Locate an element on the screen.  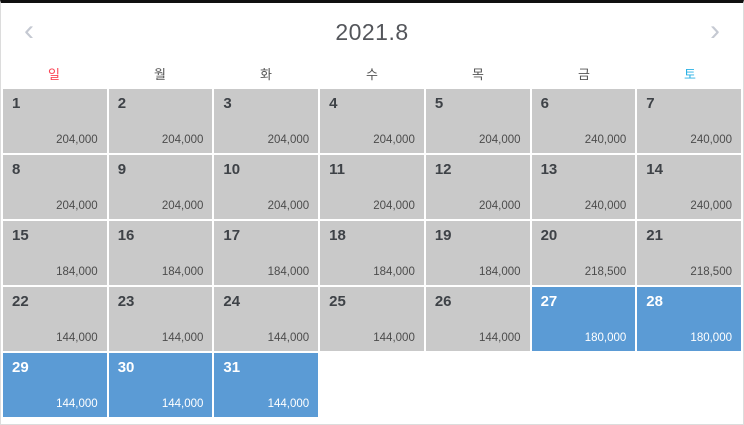
day-number: 20 is located at coordinates (549, 235).